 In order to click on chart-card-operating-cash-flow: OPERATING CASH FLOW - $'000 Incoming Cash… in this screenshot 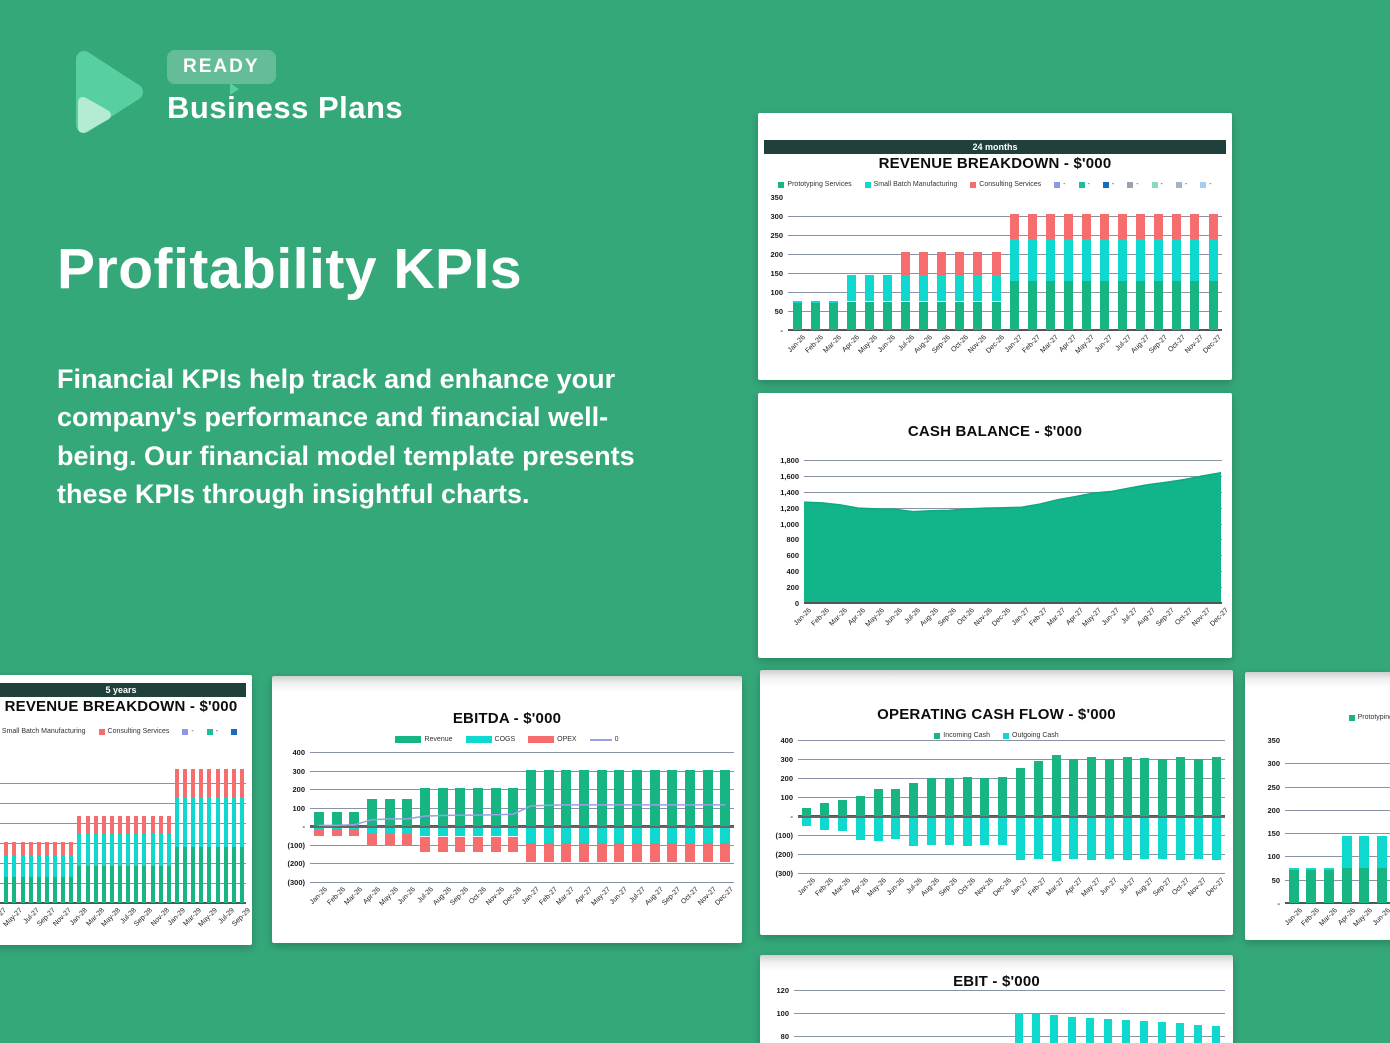, I will do `click(996, 802)`.